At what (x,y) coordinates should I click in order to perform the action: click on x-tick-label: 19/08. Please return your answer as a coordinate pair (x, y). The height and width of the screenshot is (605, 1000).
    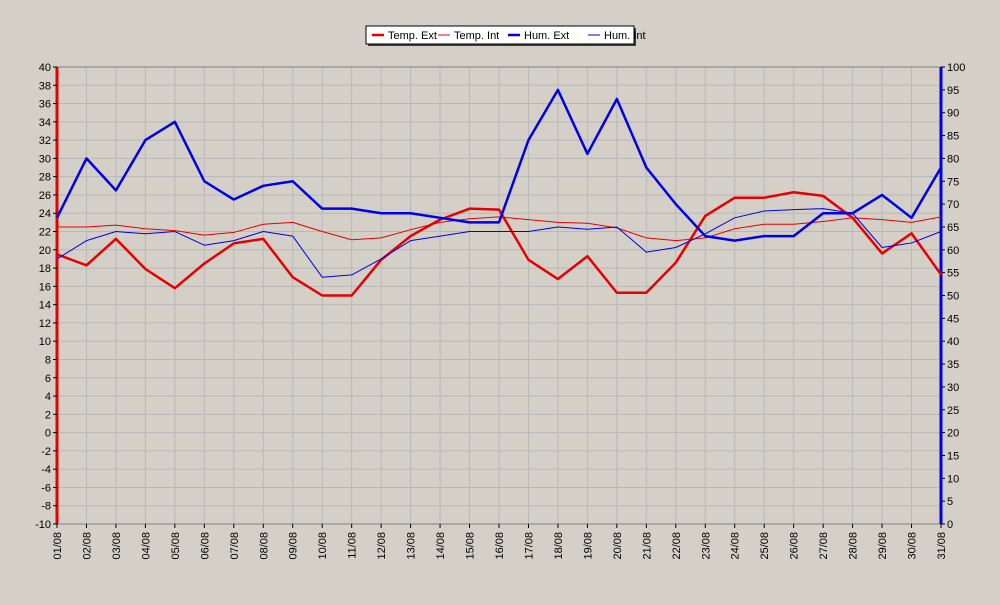
    Looking at the image, I should click on (588, 546).